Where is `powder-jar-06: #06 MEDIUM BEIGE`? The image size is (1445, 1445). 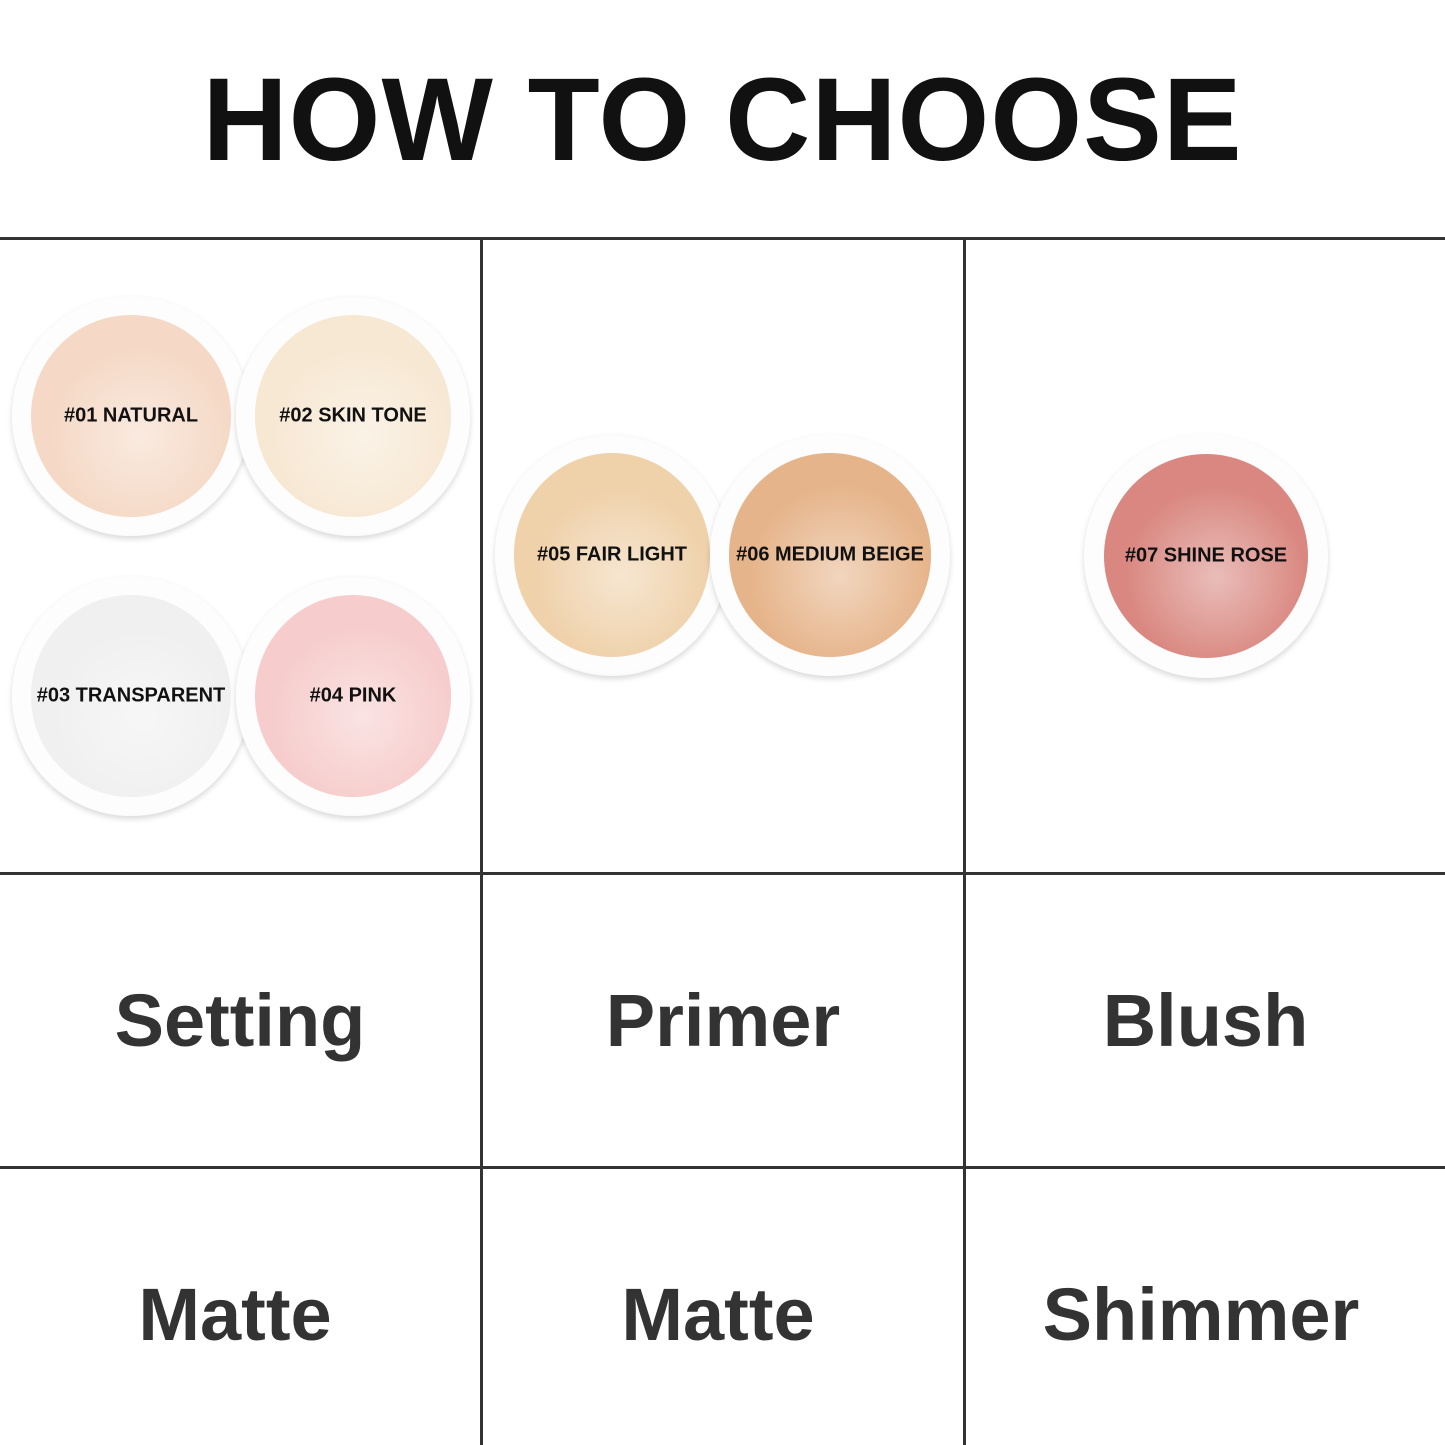 powder-jar-06: #06 MEDIUM BEIGE is located at coordinates (830, 555).